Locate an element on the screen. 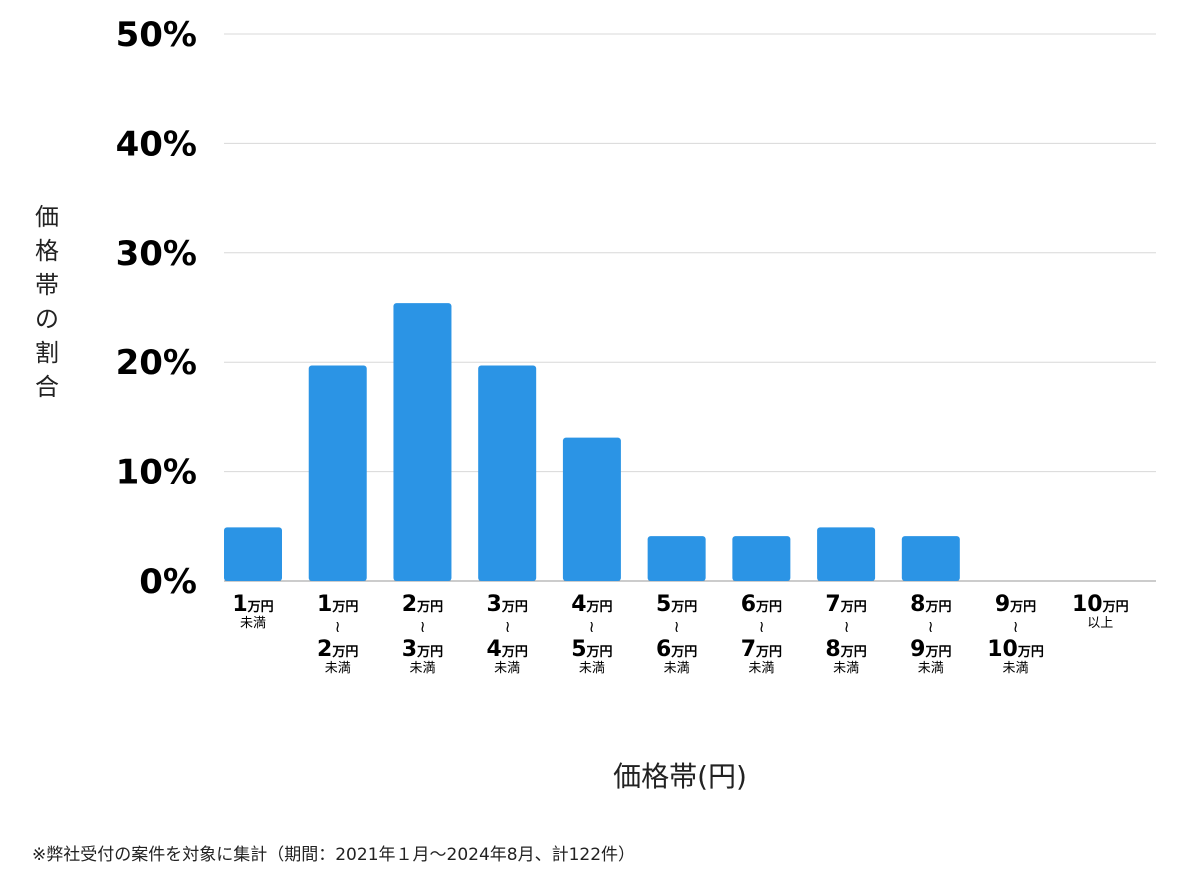 The width and height of the screenshot is (1200, 874). footnote: ※弊社受付の案件を対象に集計（期間：2021年１月〜2024年8月、計122件） is located at coordinates (334, 855).